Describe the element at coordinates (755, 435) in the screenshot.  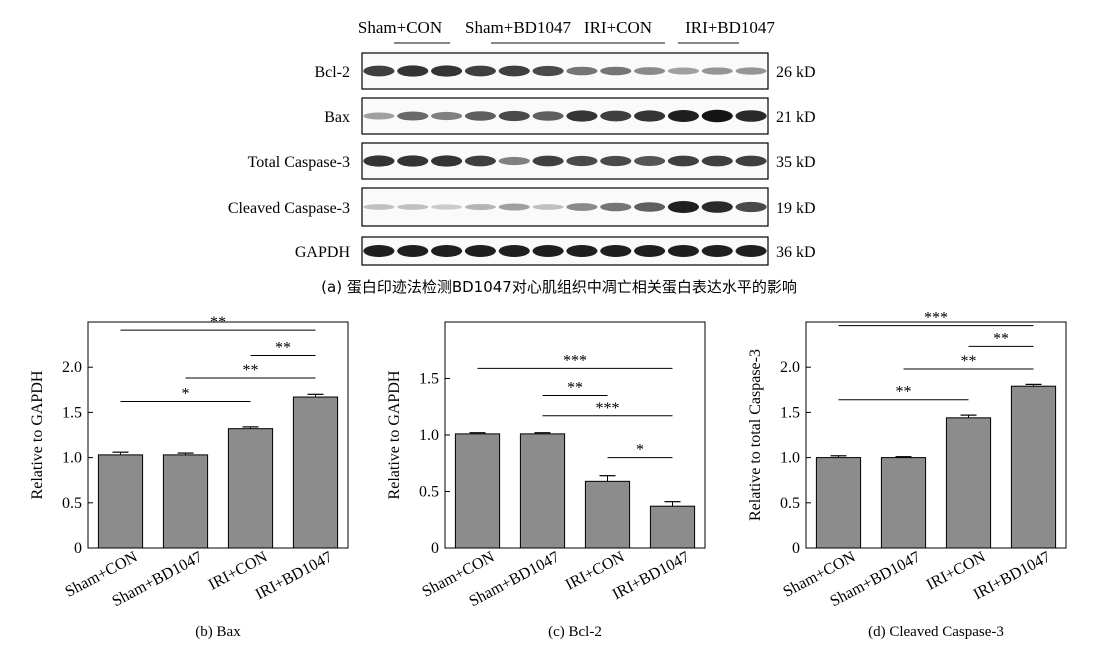
I see `y-axis-label: Relative to total Caspase-3` at that location.